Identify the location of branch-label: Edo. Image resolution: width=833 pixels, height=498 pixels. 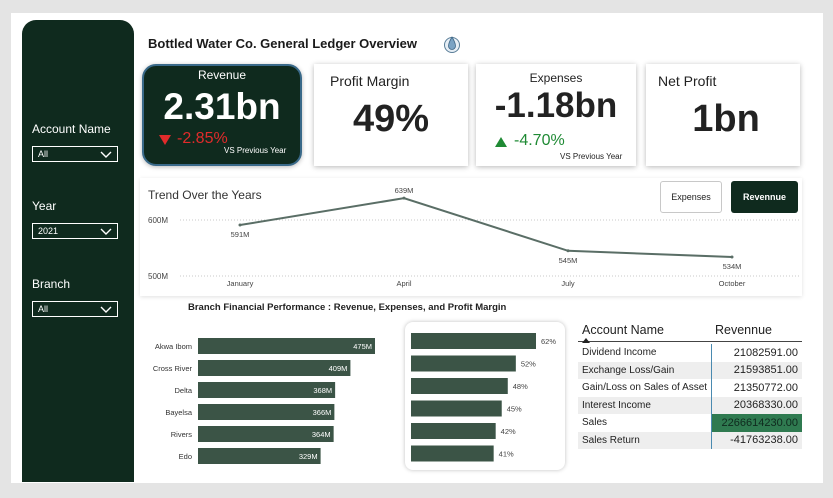
(185, 456).